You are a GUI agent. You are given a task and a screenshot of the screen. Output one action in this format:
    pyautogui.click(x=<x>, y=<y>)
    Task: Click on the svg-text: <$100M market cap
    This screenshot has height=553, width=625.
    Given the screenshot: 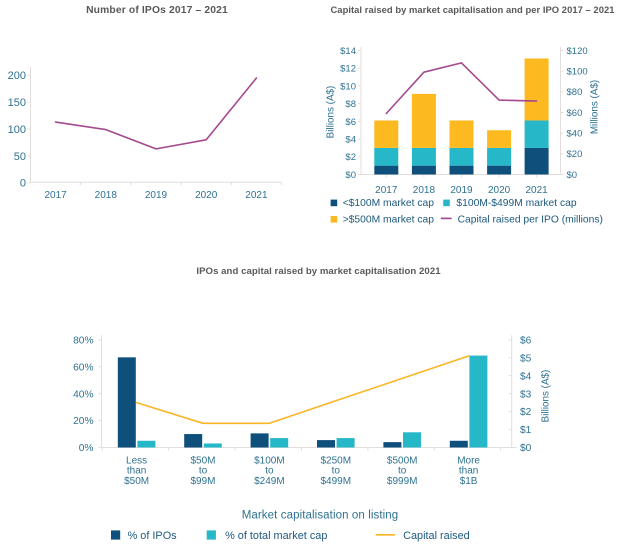 What is the action you would take?
    pyautogui.click(x=389, y=203)
    